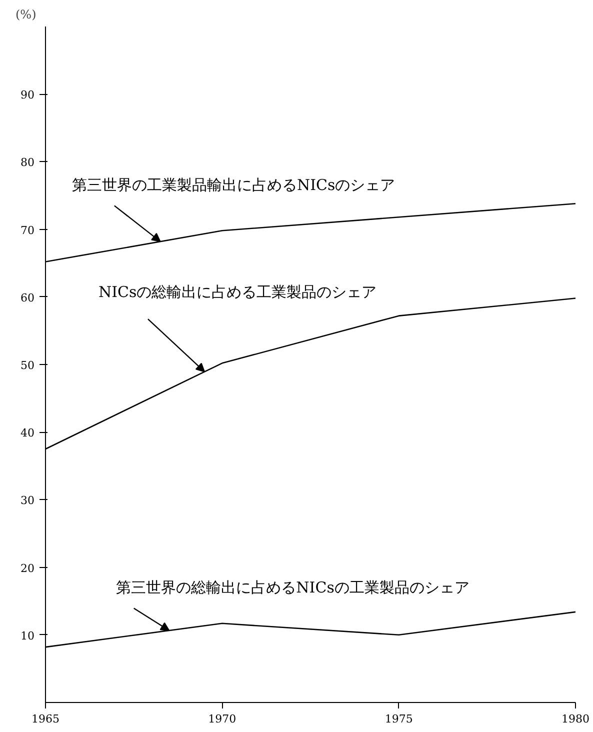  Describe the element at coordinates (27, 95) in the screenshot. I see `y-tick-label: 90` at that location.